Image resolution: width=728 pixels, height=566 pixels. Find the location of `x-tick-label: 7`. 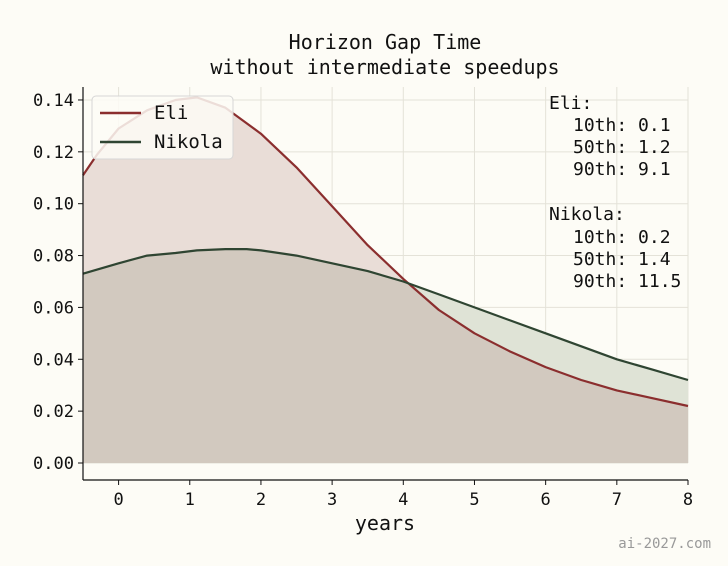

x-tick-label: 7 is located at coordinates (617, 500).